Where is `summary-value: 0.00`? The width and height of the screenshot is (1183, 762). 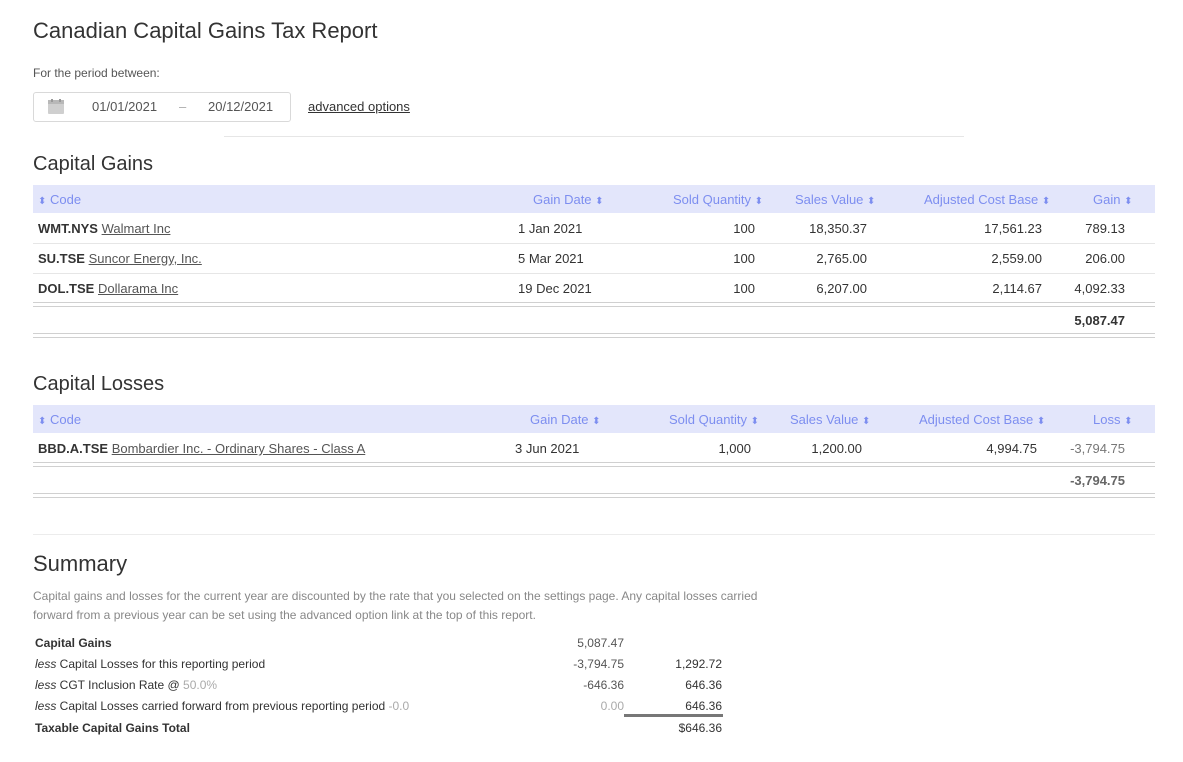 summary-value: 0.00 is located at coordinates (612, 706).